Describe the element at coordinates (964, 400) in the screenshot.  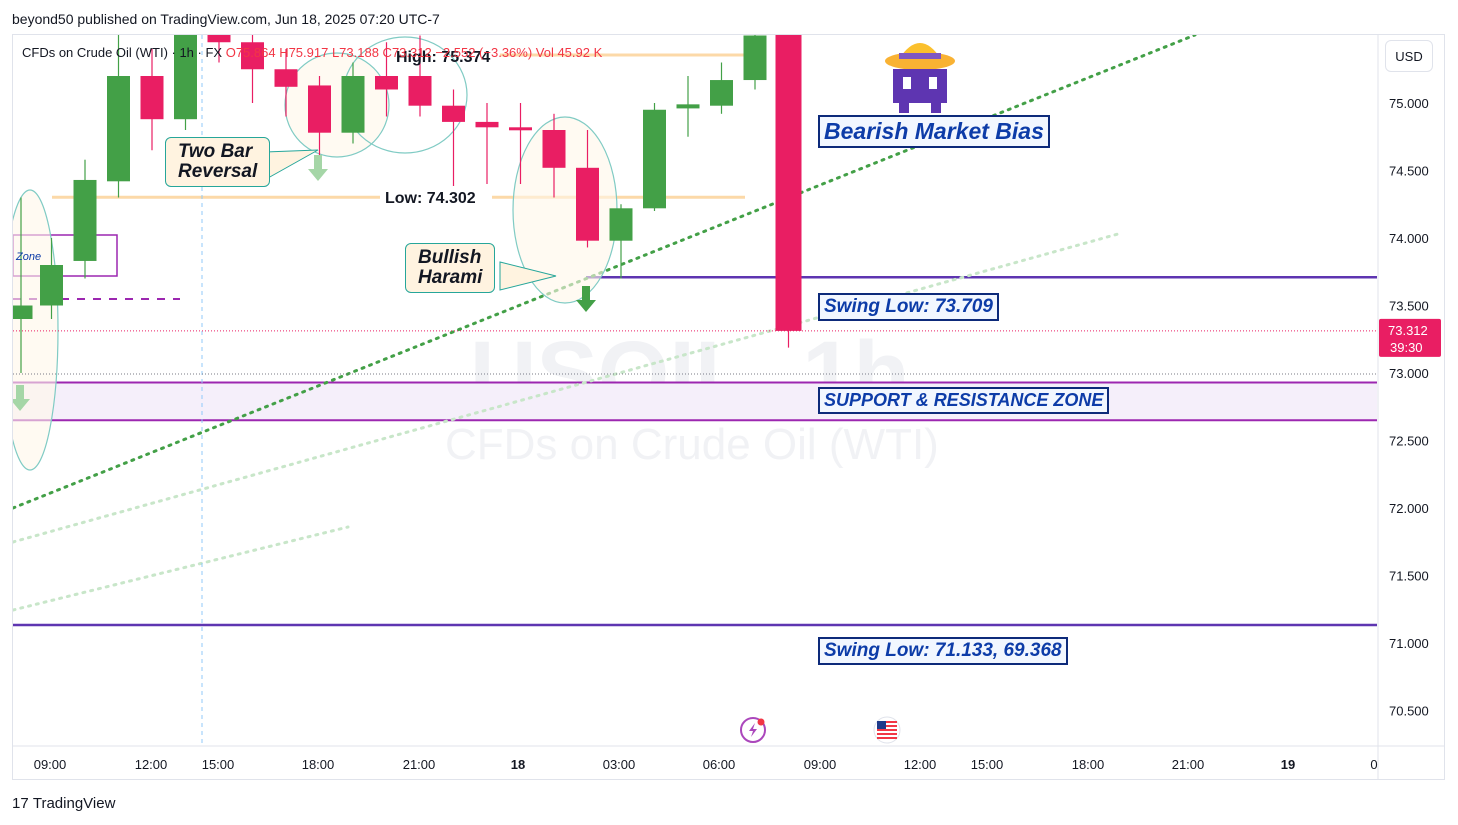
I see `sr-zone-label: SUPPORT & RESISTANCE ZONE` at that location.